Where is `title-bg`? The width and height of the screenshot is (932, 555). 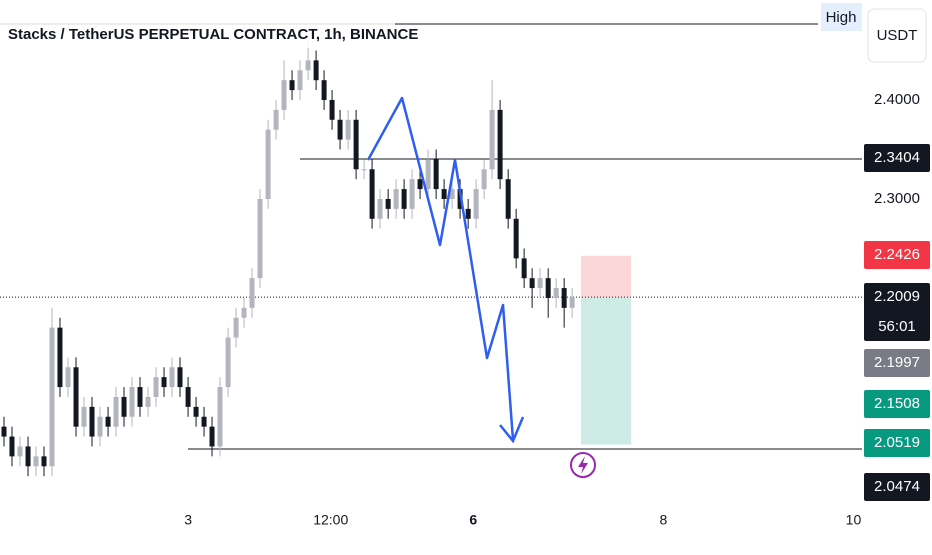 title-bg is located at coordinates (197, 35).